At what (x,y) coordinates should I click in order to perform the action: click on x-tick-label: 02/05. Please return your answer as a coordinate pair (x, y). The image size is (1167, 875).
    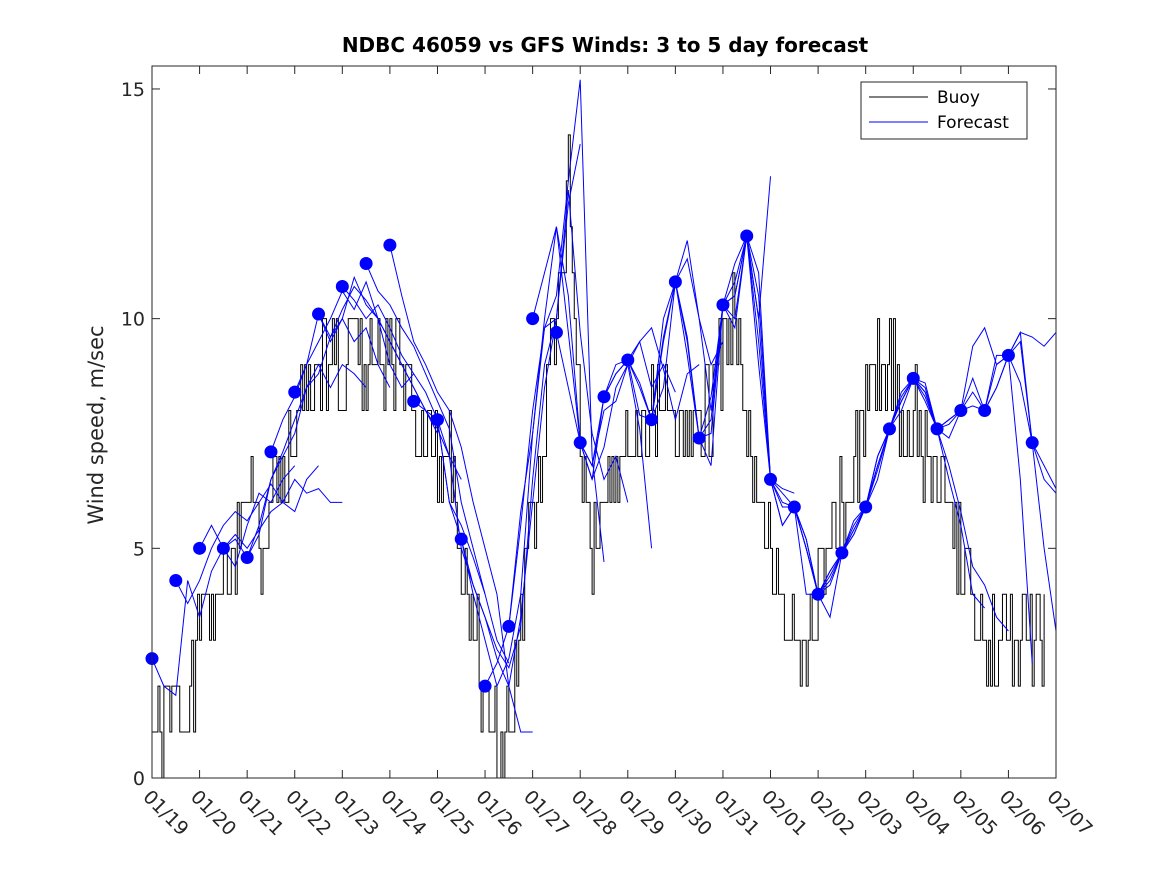
    Looking at the image, I should click on (974, 813).